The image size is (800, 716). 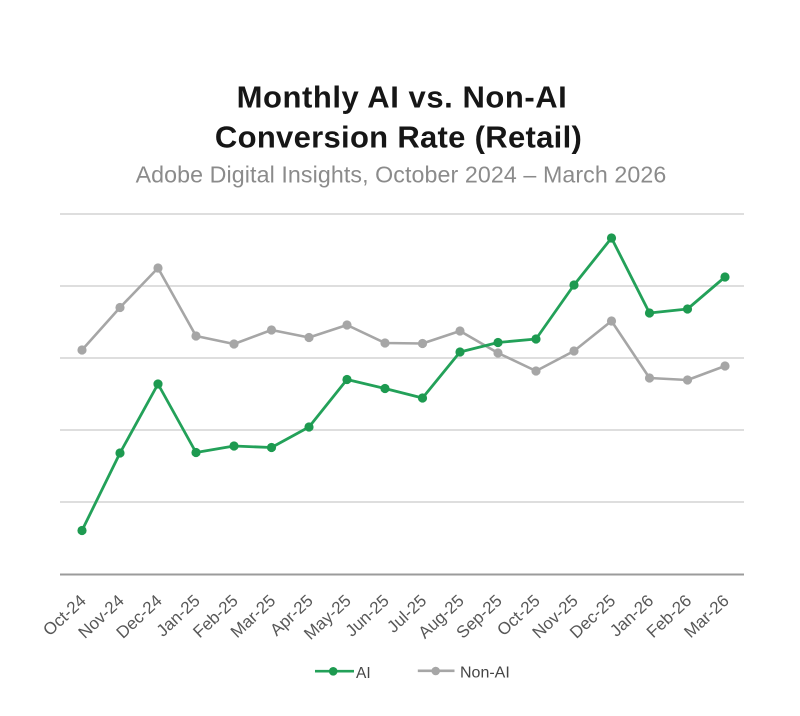 What do you see at coordinates (485, 673) in the screenshot?
I see `svg-text: Non-AI` at bounding box center [485, 673].